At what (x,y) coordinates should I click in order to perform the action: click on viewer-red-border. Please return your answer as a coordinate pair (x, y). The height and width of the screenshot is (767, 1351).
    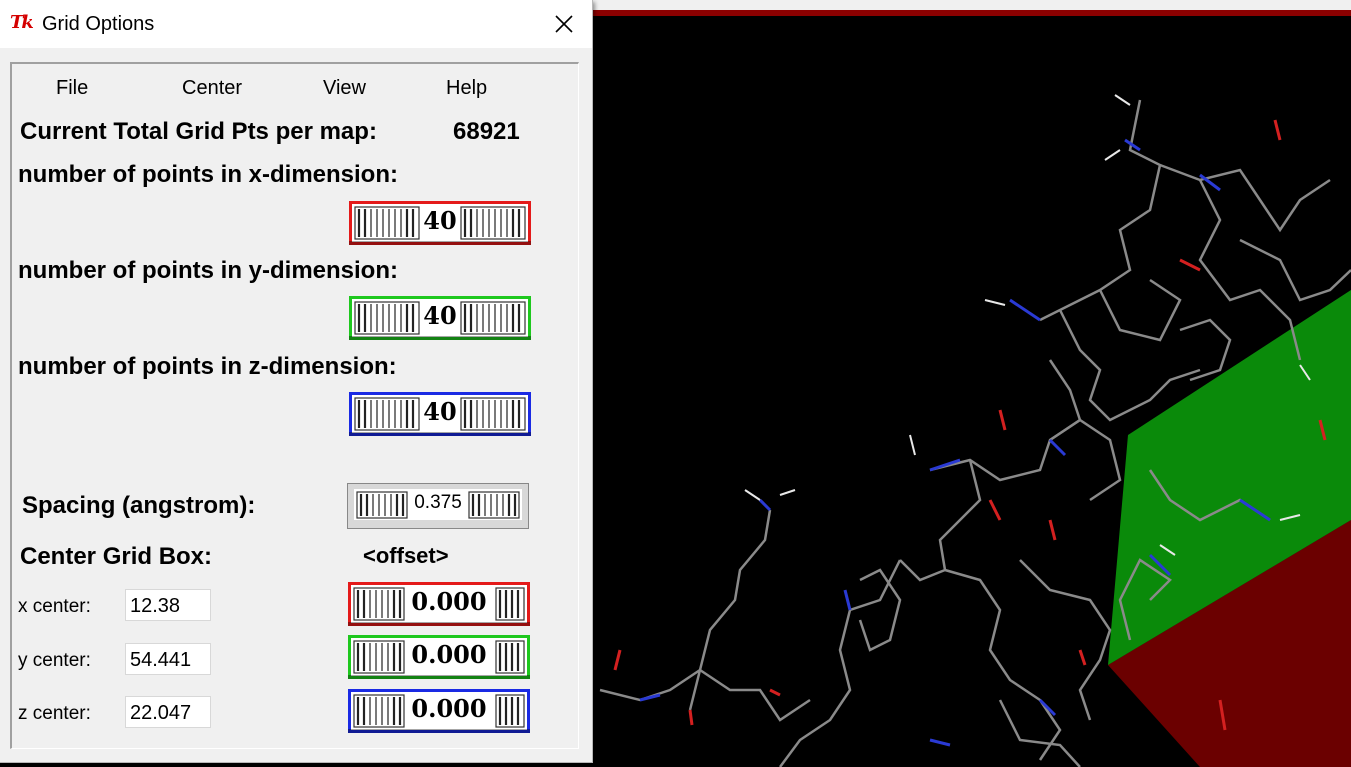
    Looking at the image, I should click on (971, 13).